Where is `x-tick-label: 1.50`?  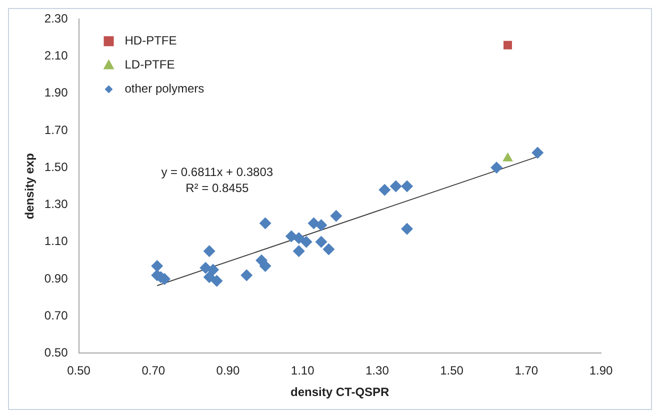
x-tick-label: 1.50 is located at coordinates (452, 371).